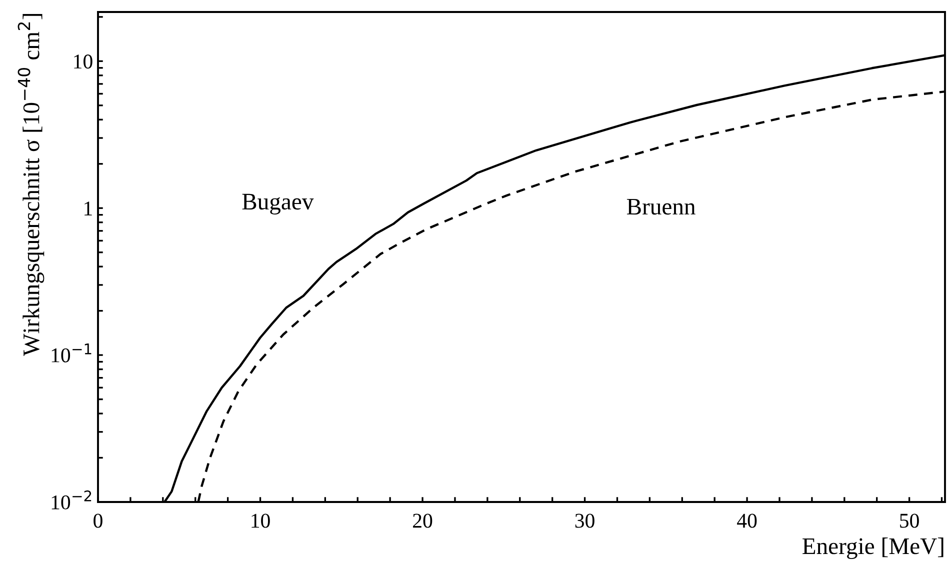 This screenshot has width=947, height=571. What do you see at coordinates (88, 209) in the screenshot?
I see `y-tick-label: 1` at bounding box center [88, 209].